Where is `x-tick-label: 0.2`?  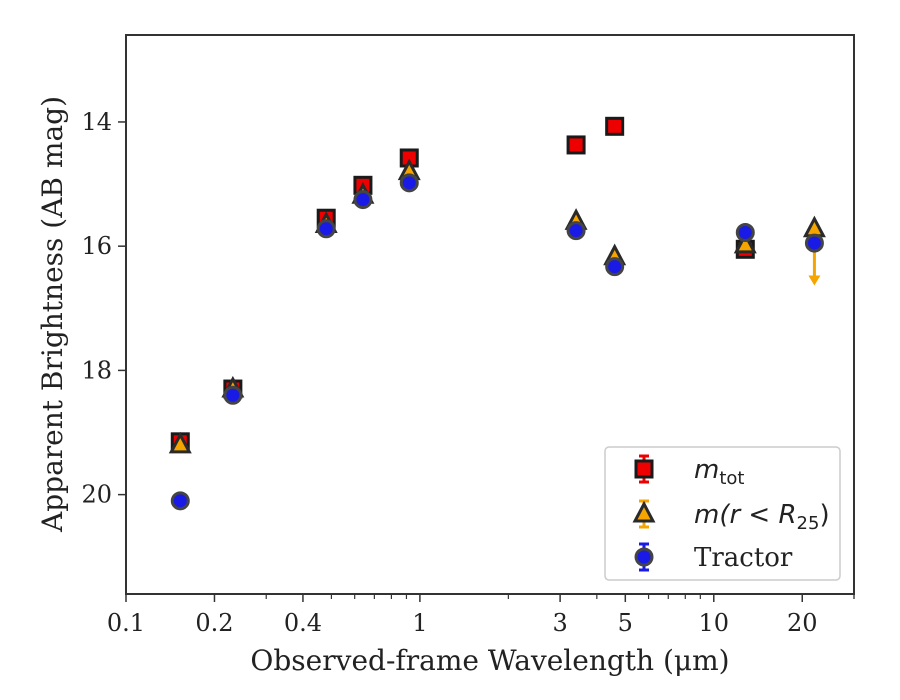 x-tick-label: 0.2 is located at coordinates (214, 623).